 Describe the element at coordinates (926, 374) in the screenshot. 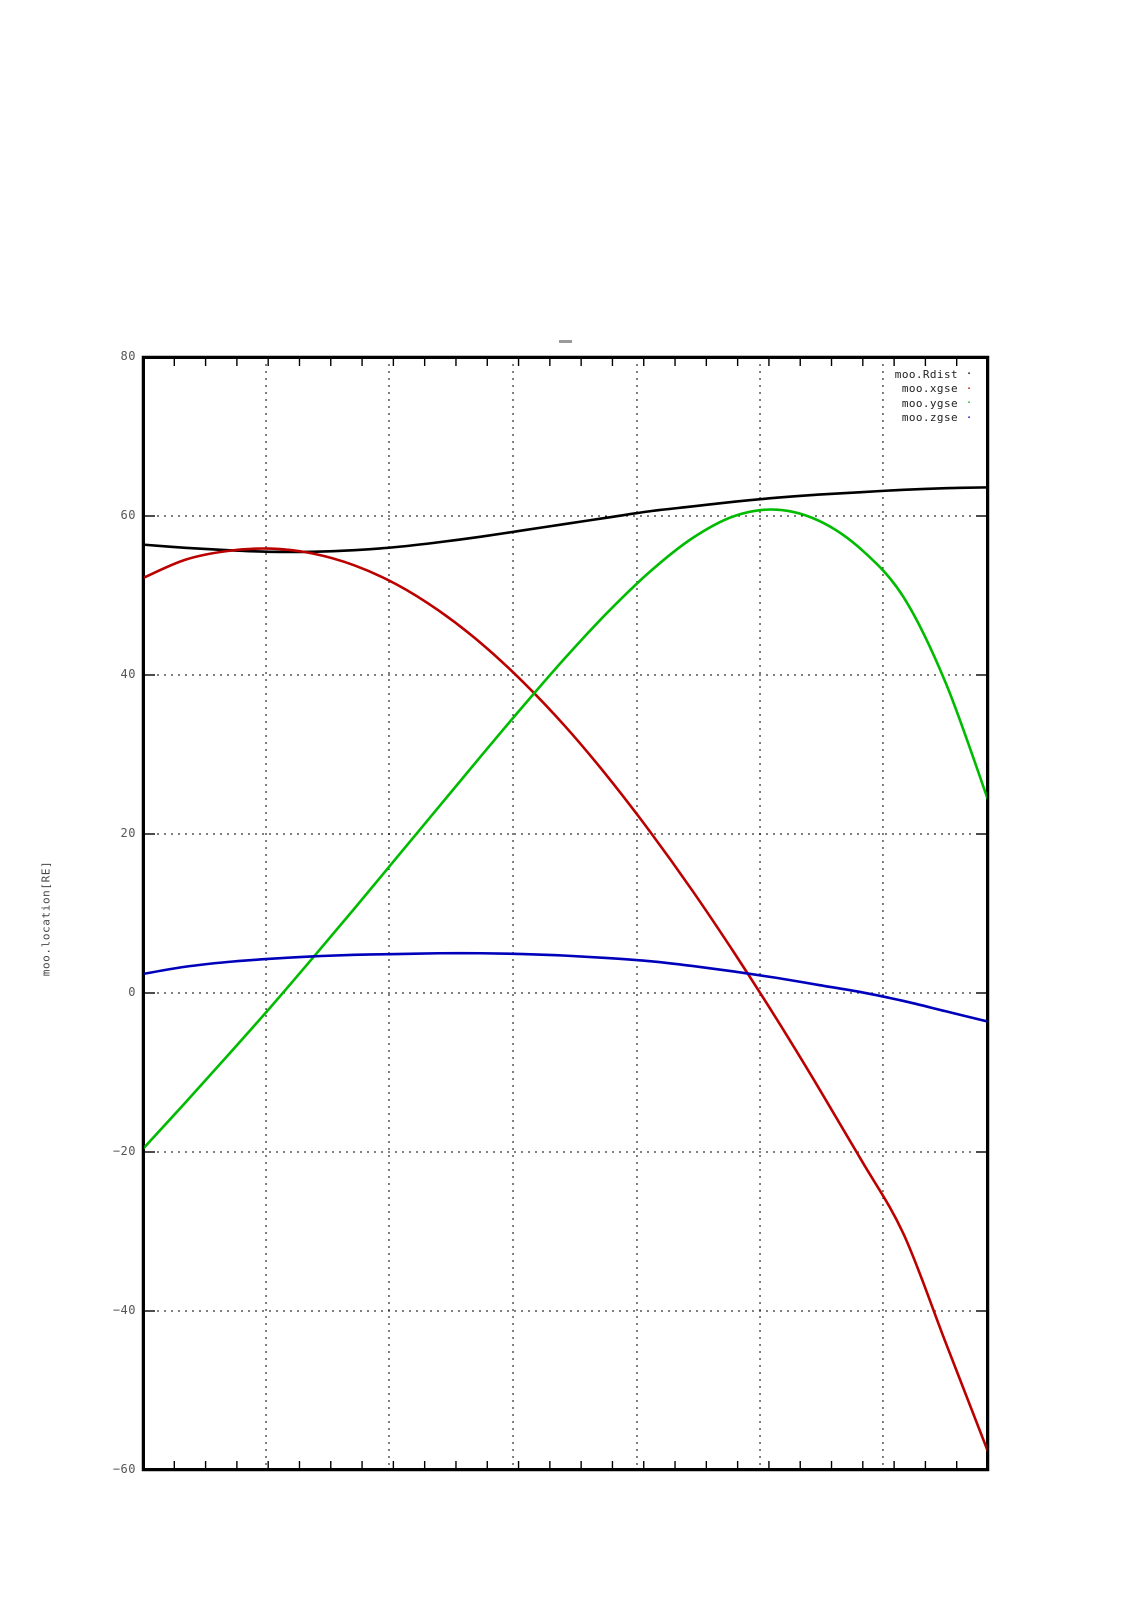

I see `legend-label: moo.Rdist` at that location.